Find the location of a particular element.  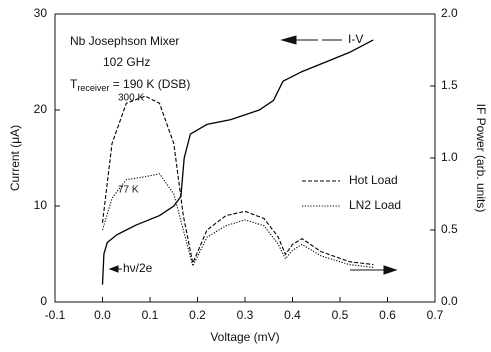

annotation: I-V is located at coordinates (355, 39).